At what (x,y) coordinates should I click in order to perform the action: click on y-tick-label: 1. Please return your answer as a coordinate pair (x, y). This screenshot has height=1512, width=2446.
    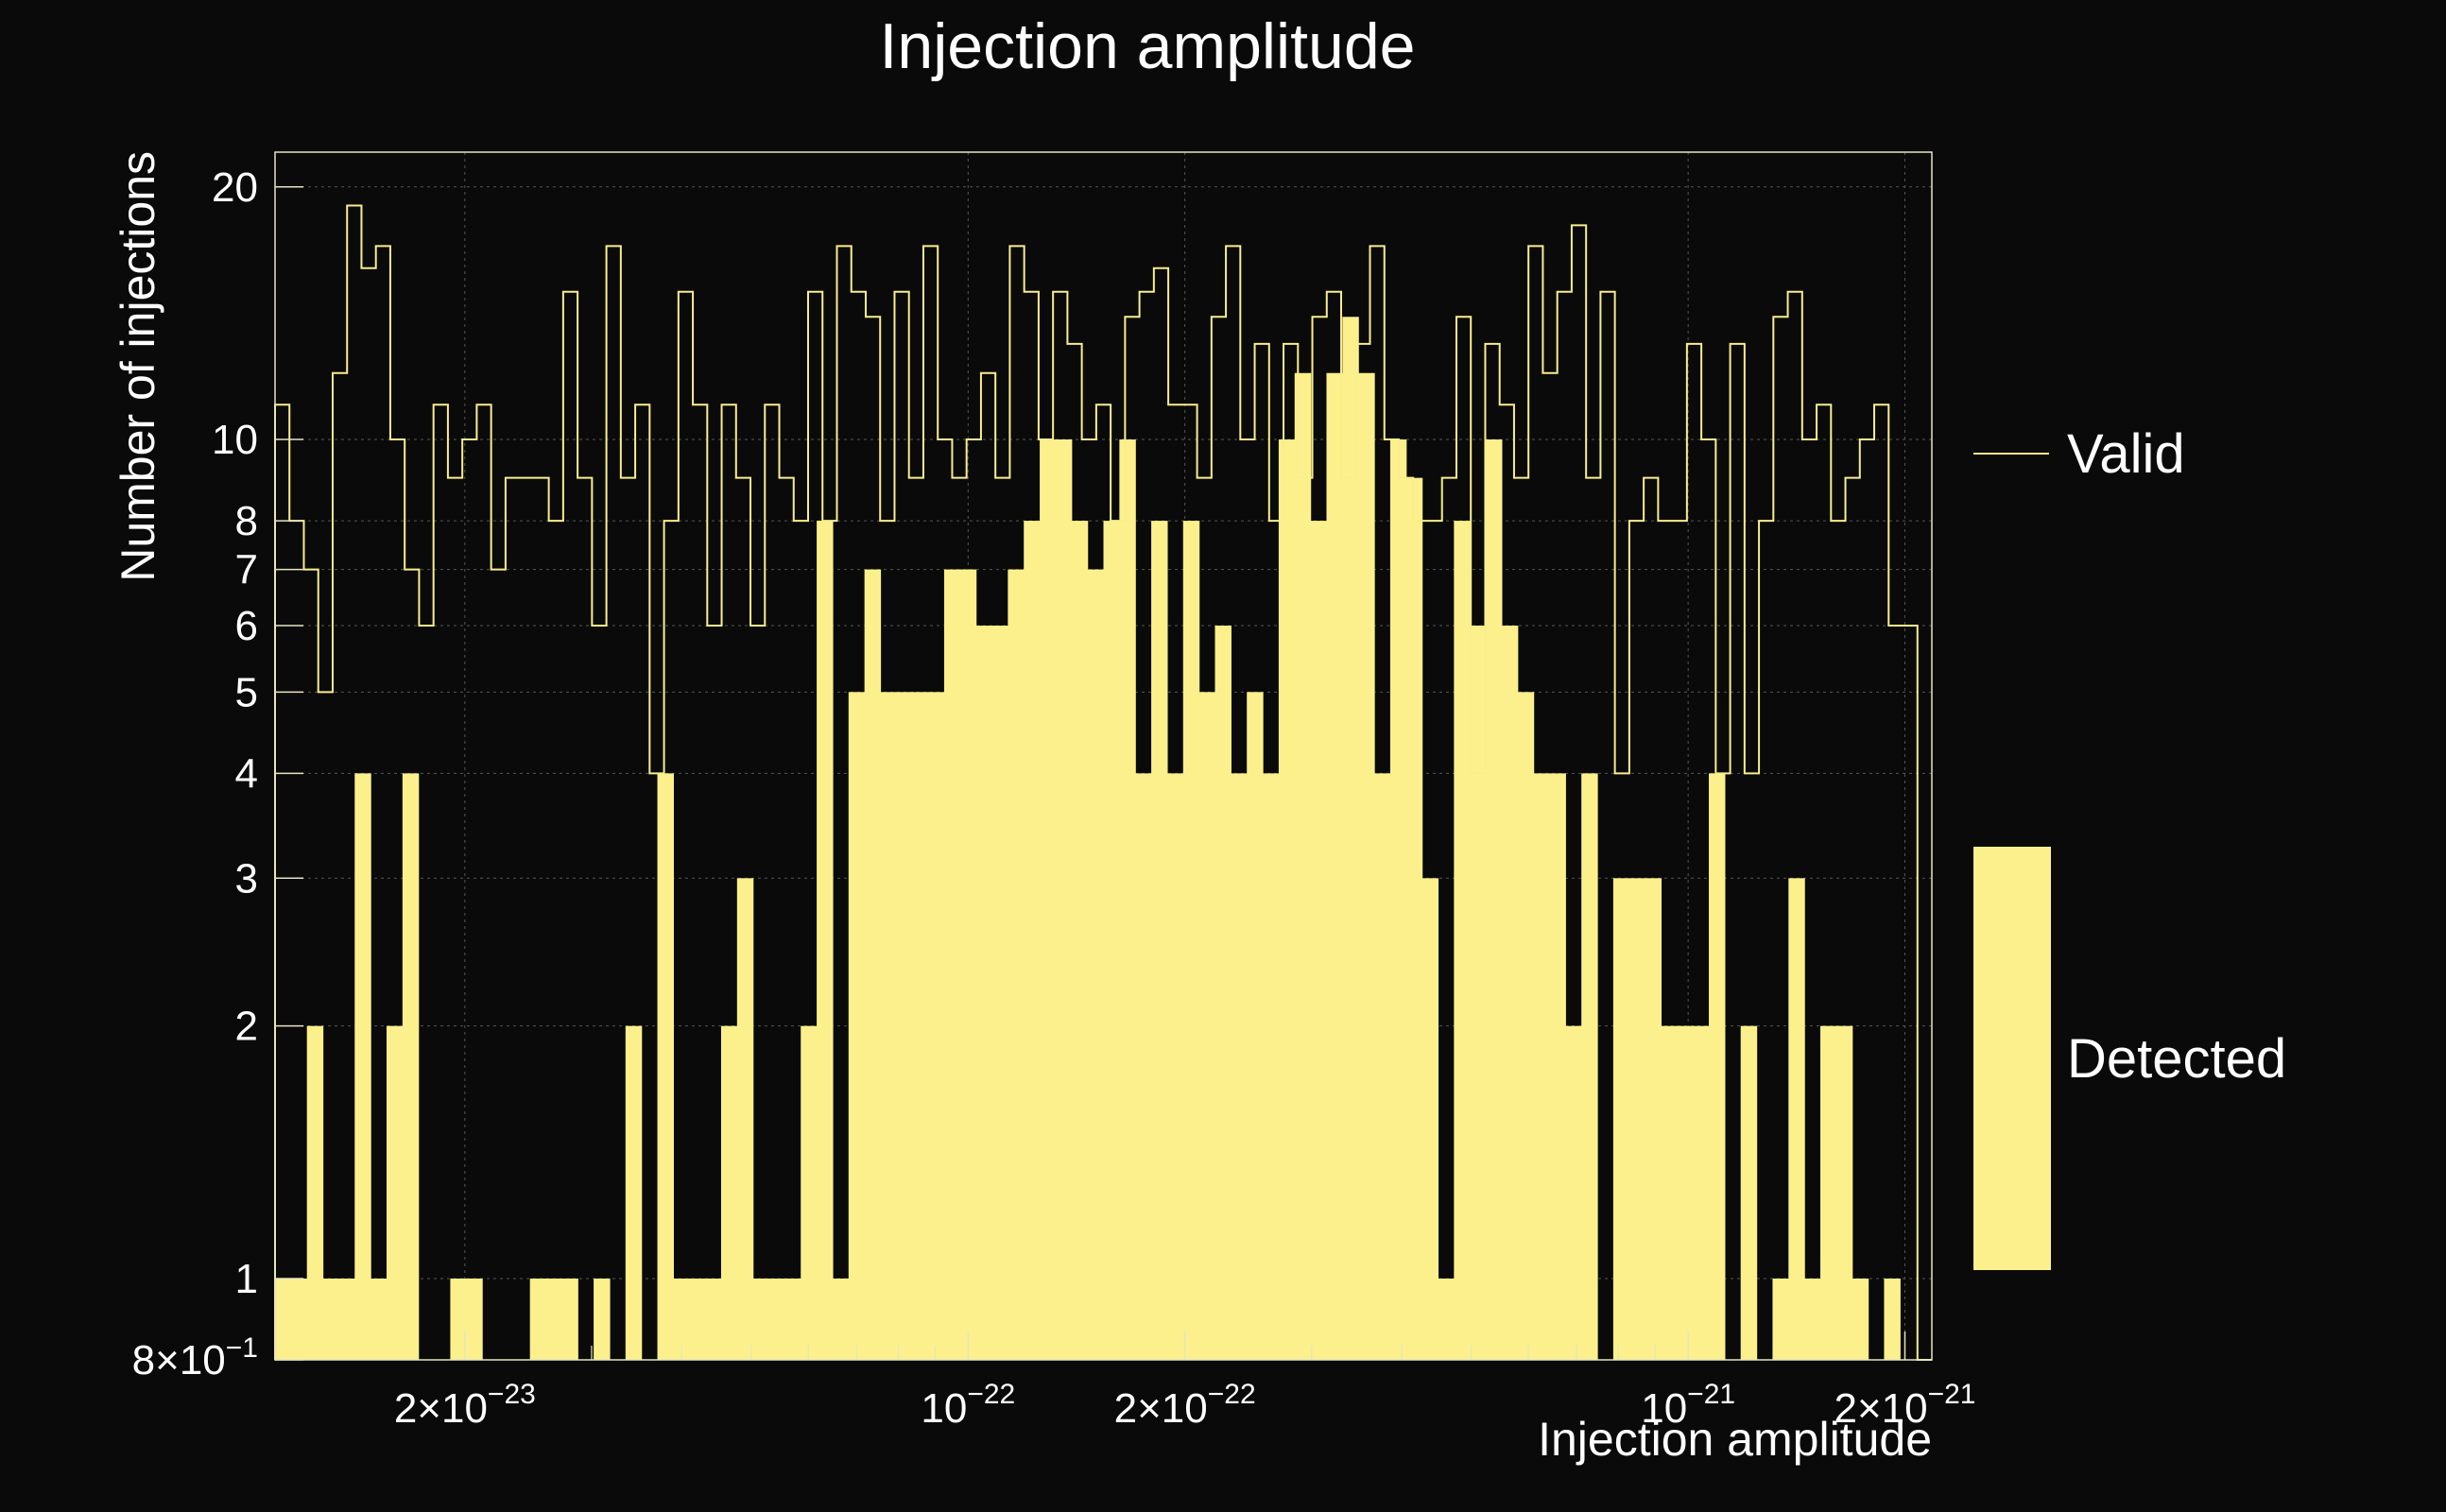
    Looking at the image, I should click on (247, 1279).